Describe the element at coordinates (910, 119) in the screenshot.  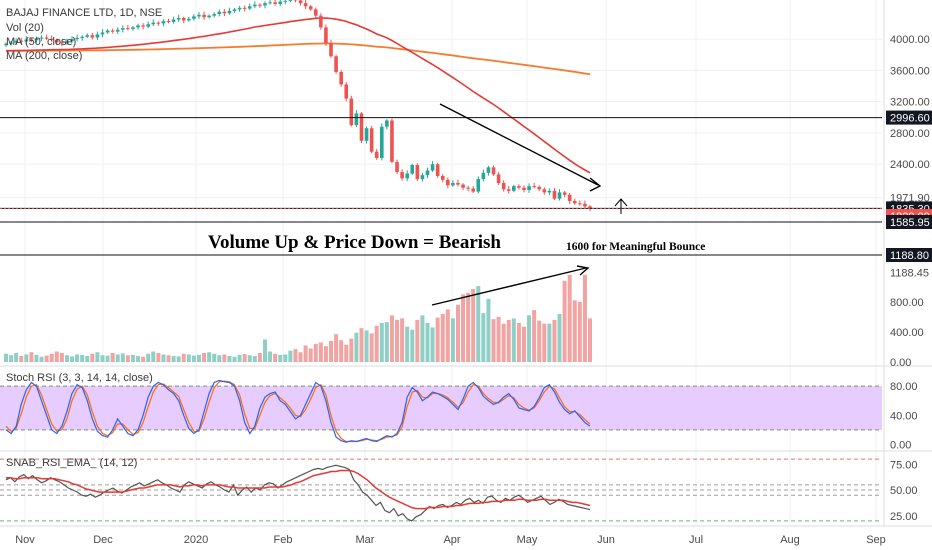
I see `price-tag-0: 2996.60` at that location.